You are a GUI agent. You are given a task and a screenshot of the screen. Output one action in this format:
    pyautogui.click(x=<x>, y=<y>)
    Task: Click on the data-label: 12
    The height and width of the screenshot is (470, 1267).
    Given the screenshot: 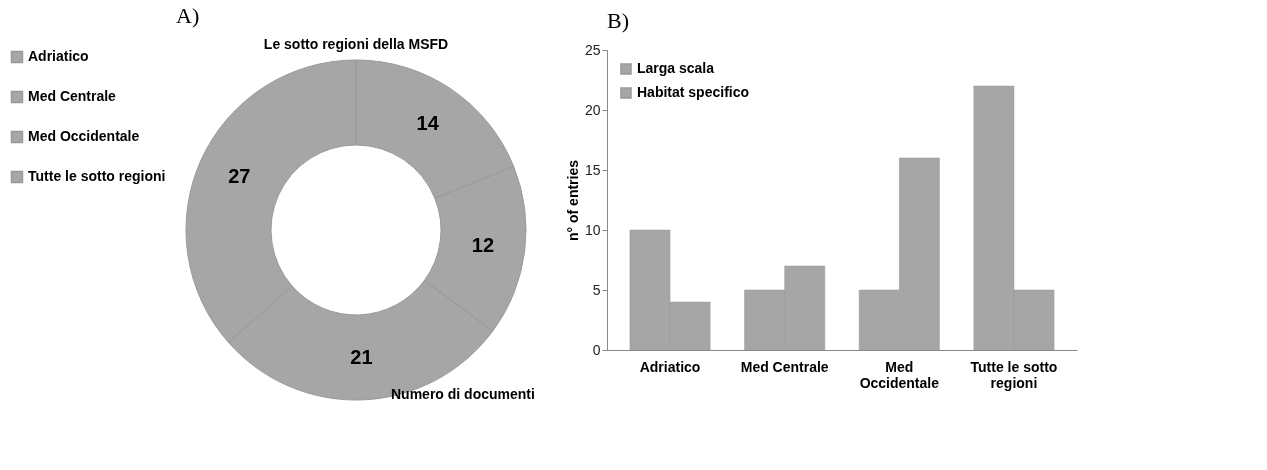 What is the action you would take?
    pyautogui.click(x=483, y=245)
    